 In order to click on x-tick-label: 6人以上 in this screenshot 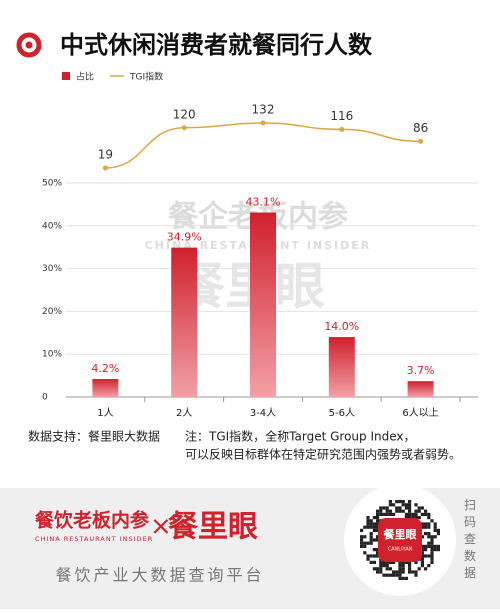, I will do `click(420, 413)`.